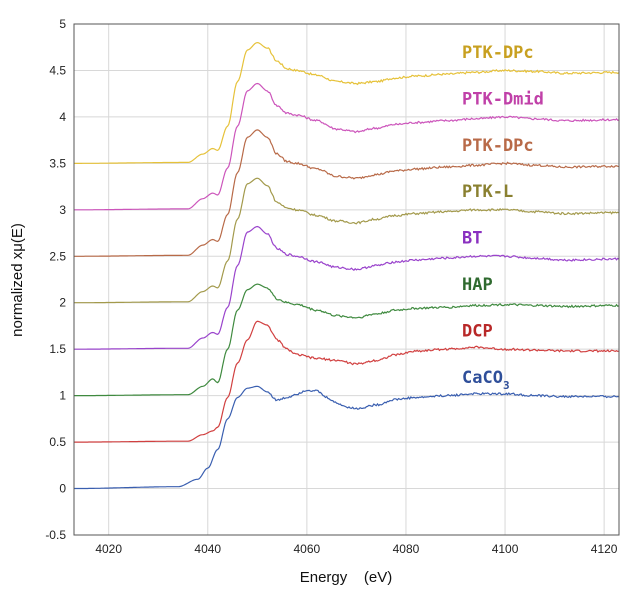 This screenshot has height=600, width=643. I want to click on x-tick-labels: 4020 4040 4060 4080 4100 4120, so click(356, 549).